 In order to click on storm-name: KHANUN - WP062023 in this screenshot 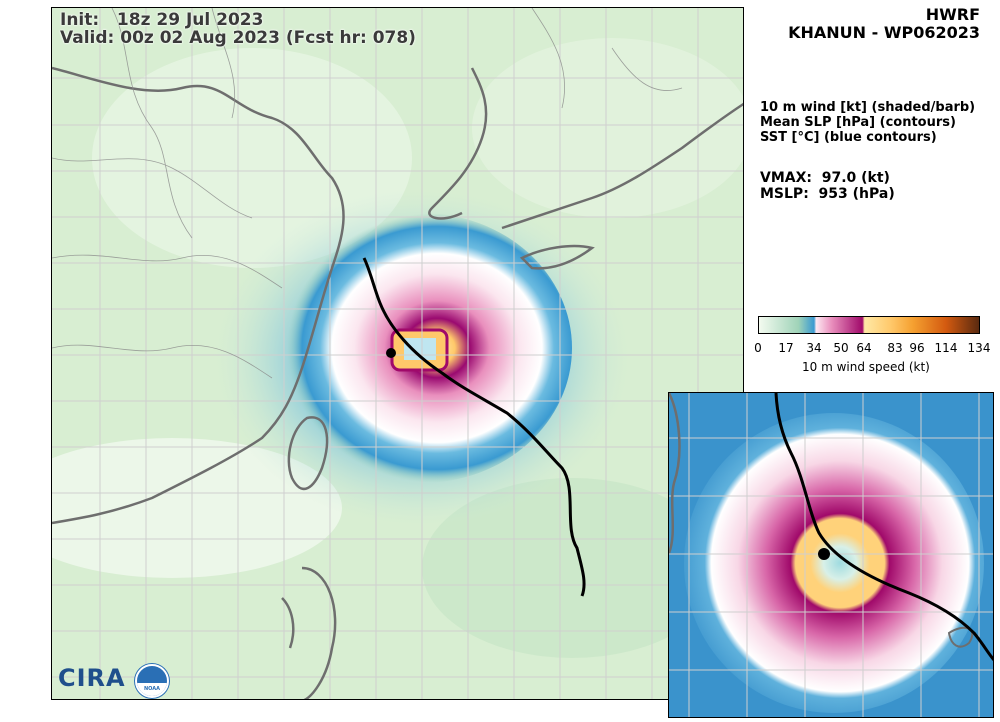, I will do `click(884, 32)`.